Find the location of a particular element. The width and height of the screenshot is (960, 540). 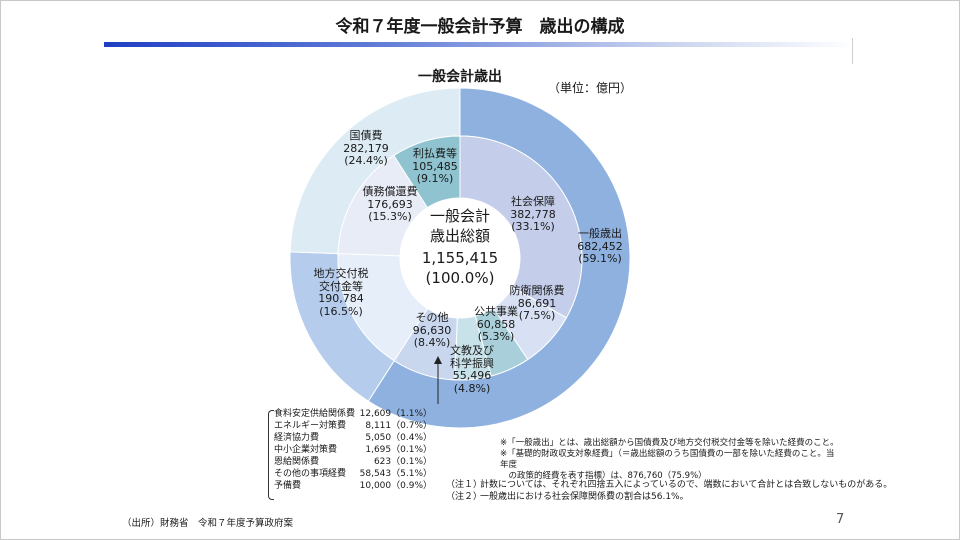

breakdown-value: 10,000（0.9%） is located at coordinates (395, 486).